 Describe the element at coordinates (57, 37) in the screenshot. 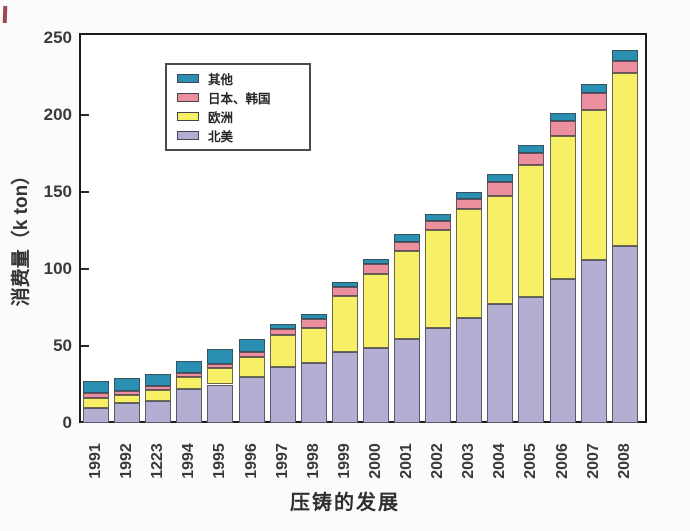

I see `y-tick-label: 250` at that location.